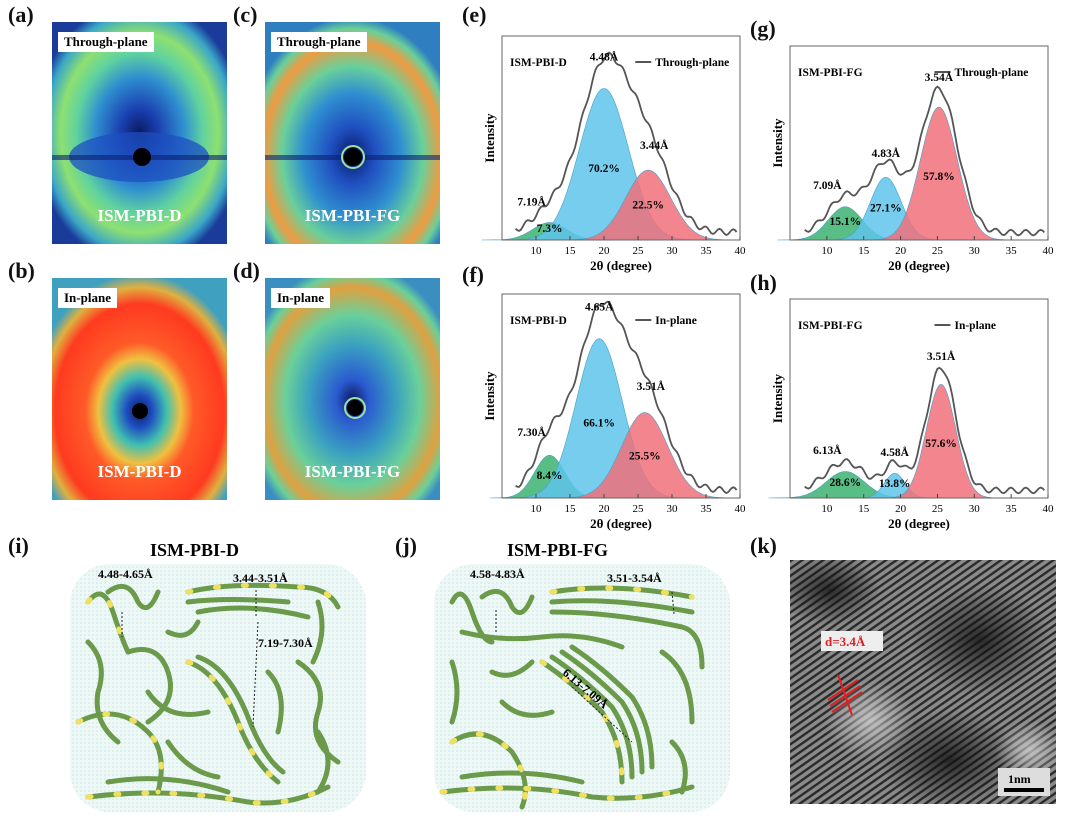  I want to click on tick-label-e-0: 10, so click(537, 251).